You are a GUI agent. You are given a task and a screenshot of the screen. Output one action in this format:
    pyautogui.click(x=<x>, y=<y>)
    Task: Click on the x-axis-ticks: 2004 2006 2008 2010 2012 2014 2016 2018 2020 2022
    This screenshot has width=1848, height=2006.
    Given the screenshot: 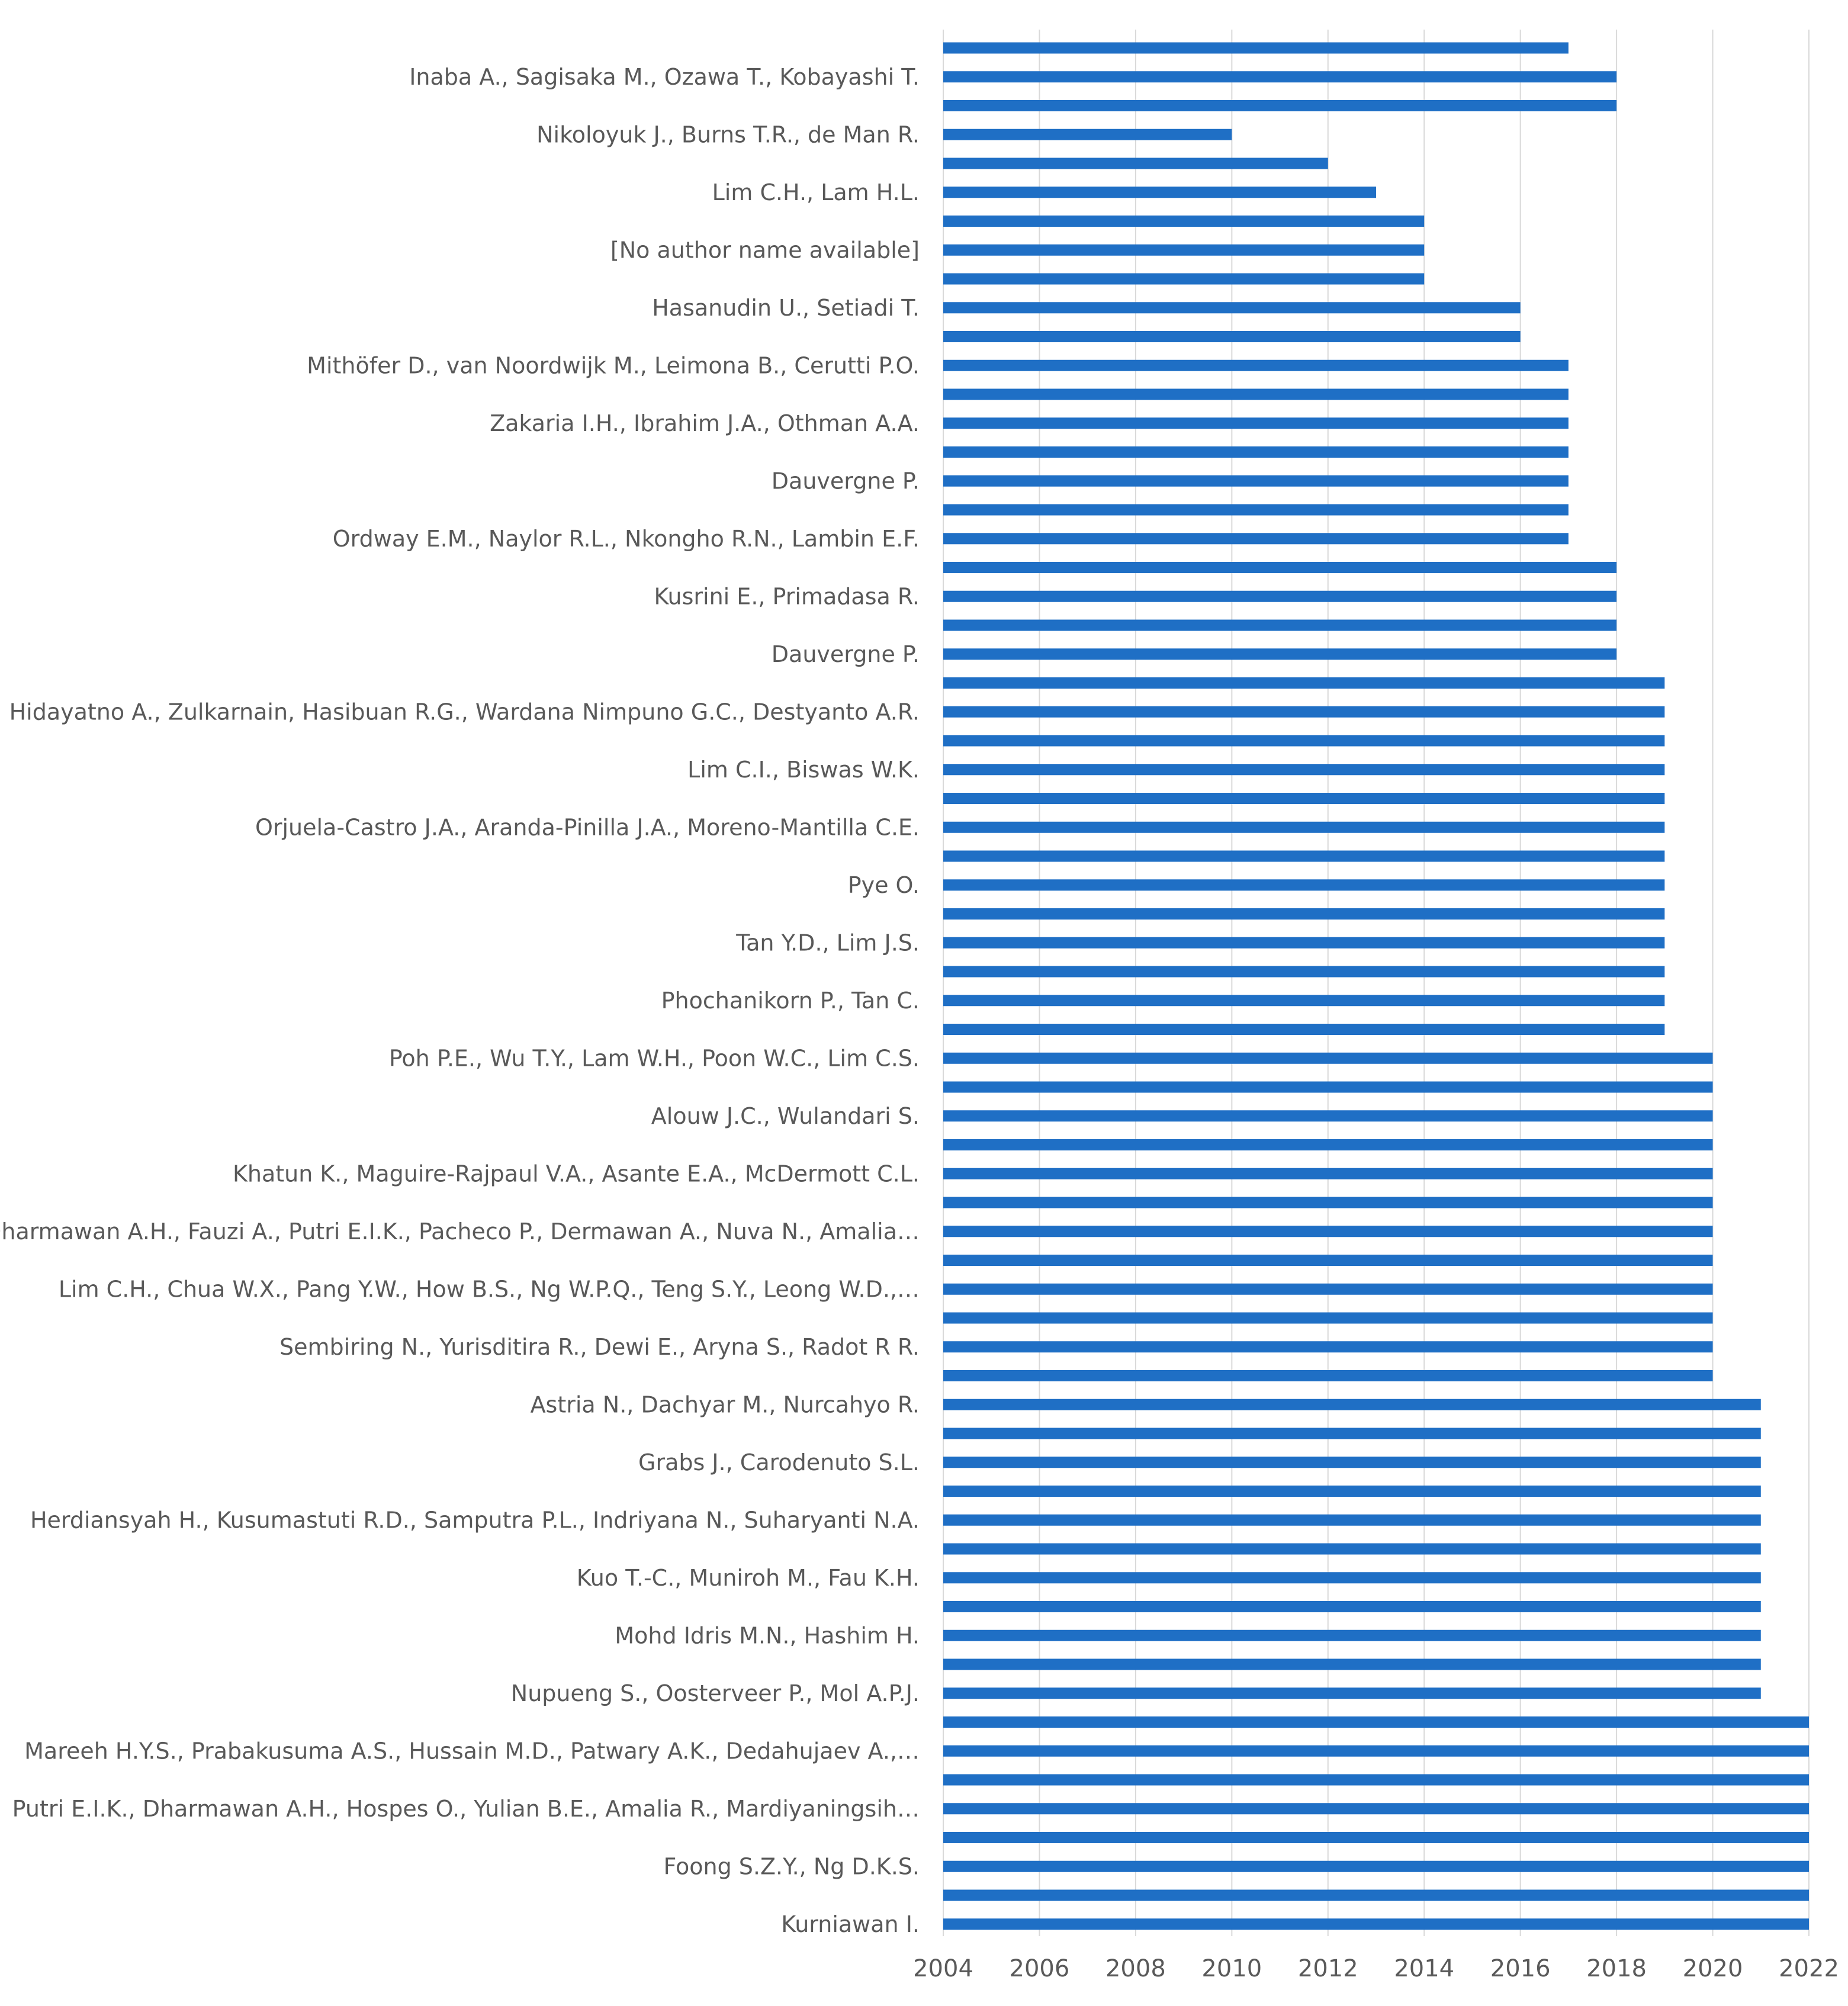 What is the action you would take?
    pyautogui.click(x=1376, y=1969)
    